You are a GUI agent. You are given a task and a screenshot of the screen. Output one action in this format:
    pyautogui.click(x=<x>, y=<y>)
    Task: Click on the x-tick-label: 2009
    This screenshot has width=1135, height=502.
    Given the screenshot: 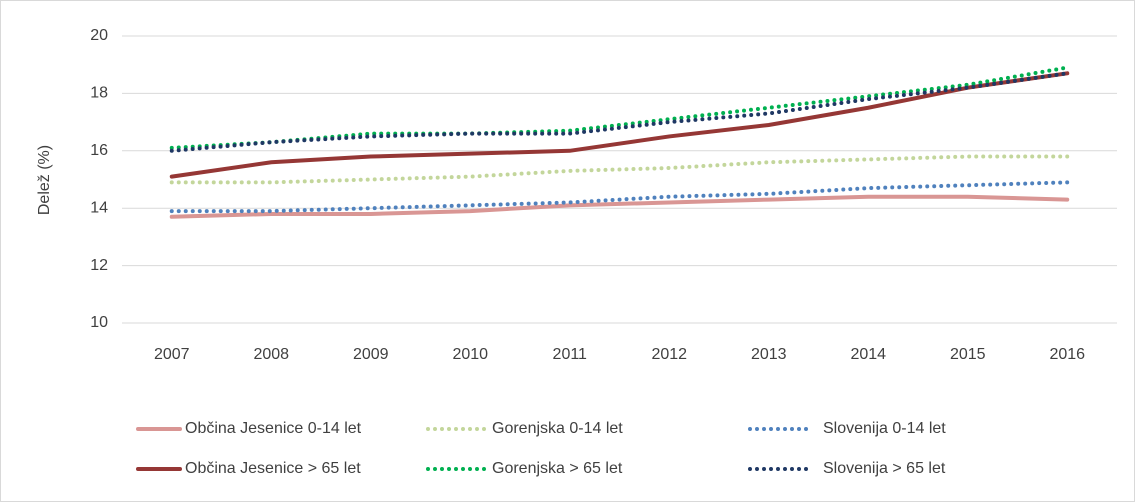 What is the action you would take?
    pyautogui.click(x=371, y=354)
    